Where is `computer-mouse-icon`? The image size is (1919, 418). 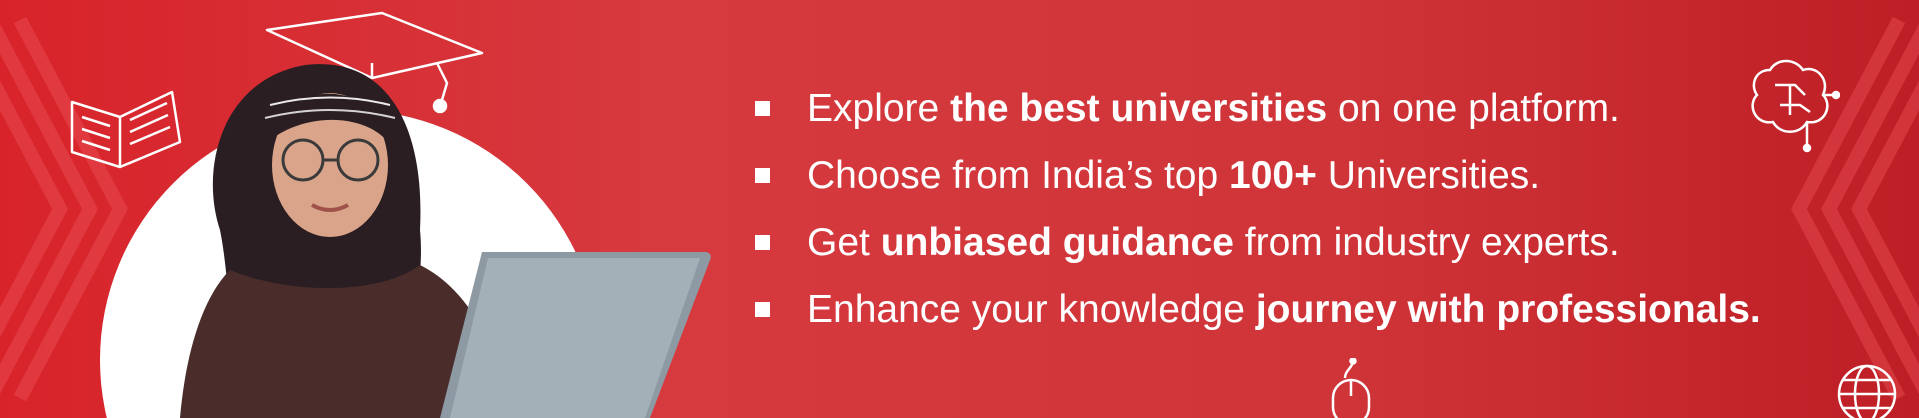
computer-mouse-icon is located at coordinates (1351, 388).